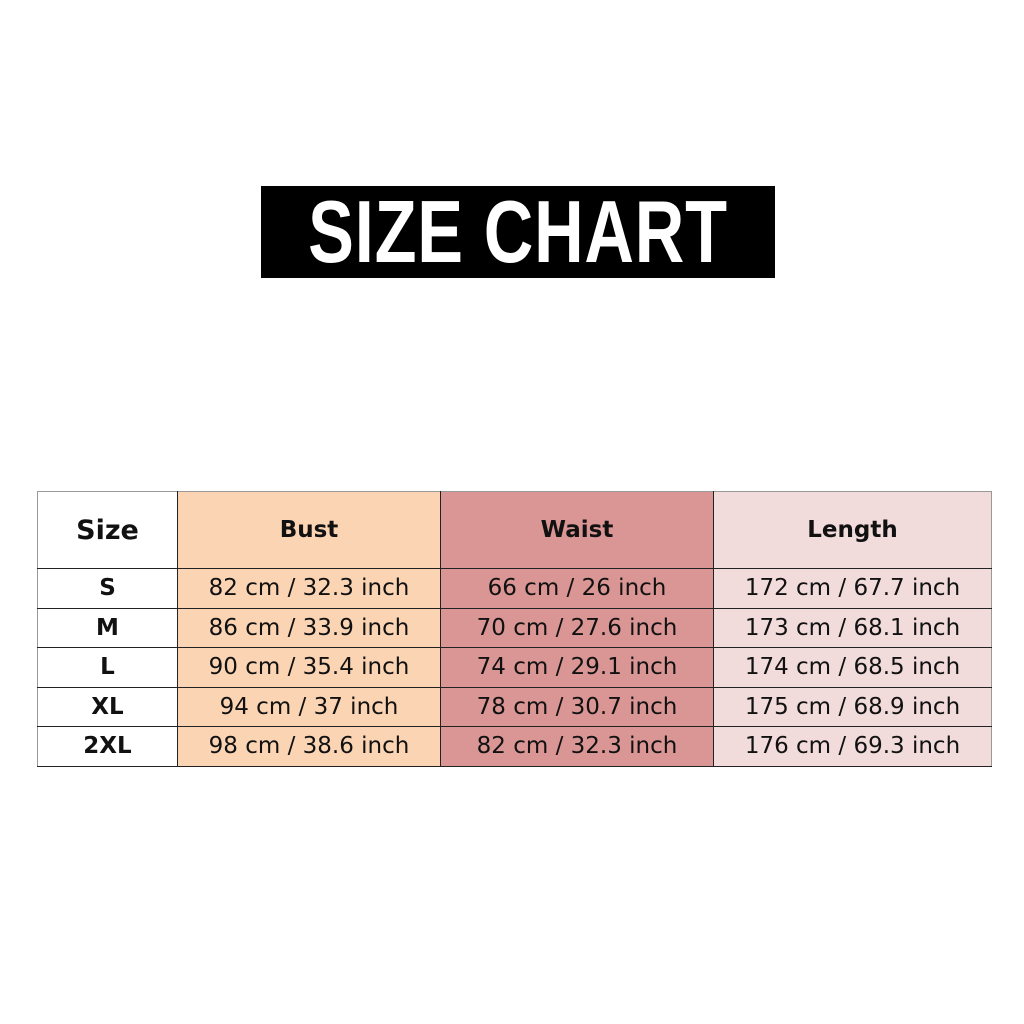 The height and width of the screenshot is (1024, 1024). Describe the element at coordinates (309, 627) in the screenshot. I see `cell-bust: 86 cm / 33.9 inch` at that location.